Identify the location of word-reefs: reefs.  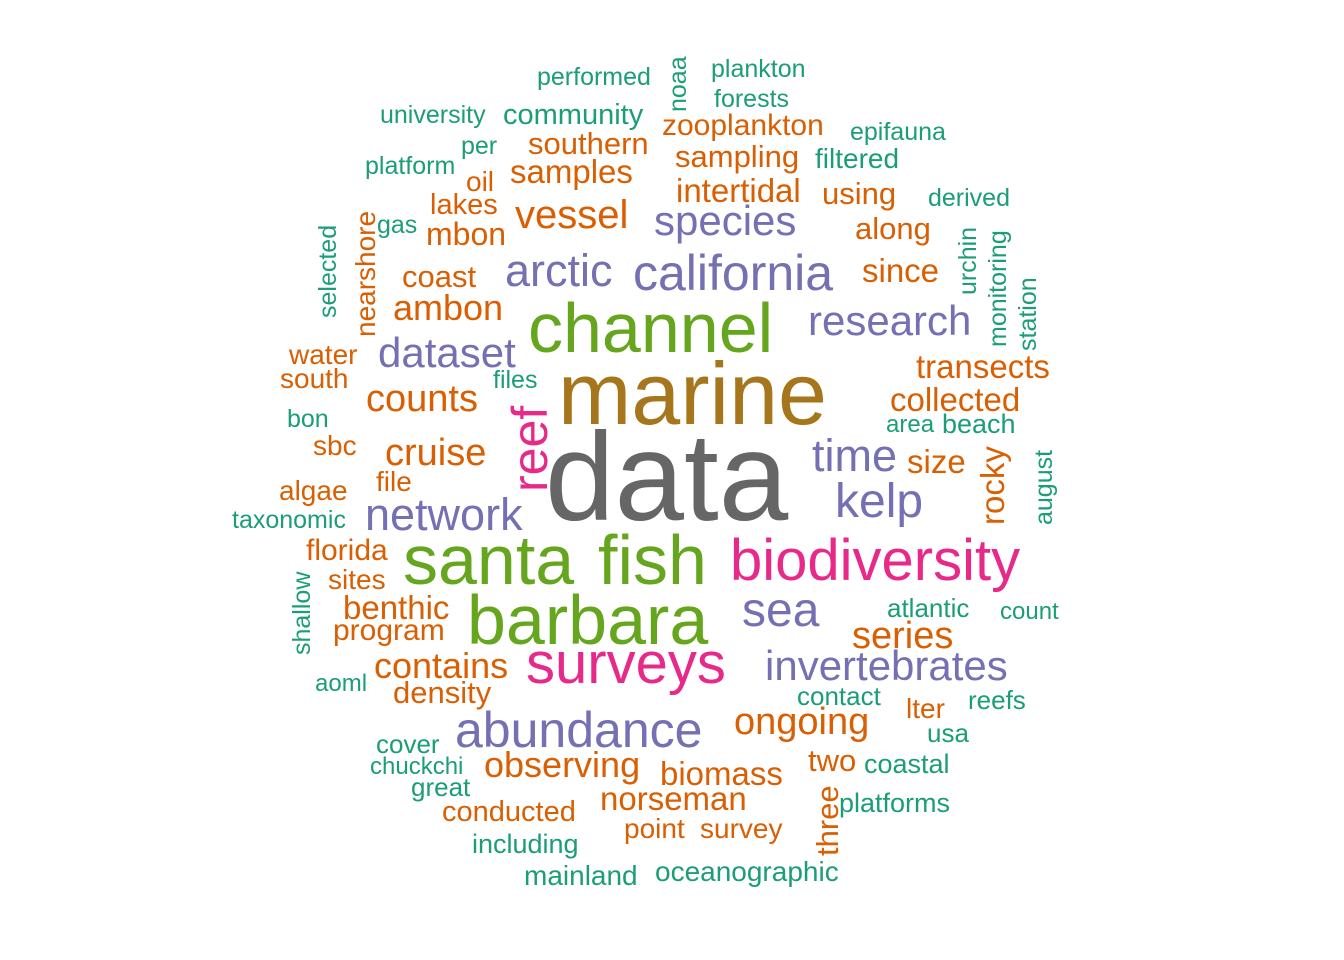
(997, 700).